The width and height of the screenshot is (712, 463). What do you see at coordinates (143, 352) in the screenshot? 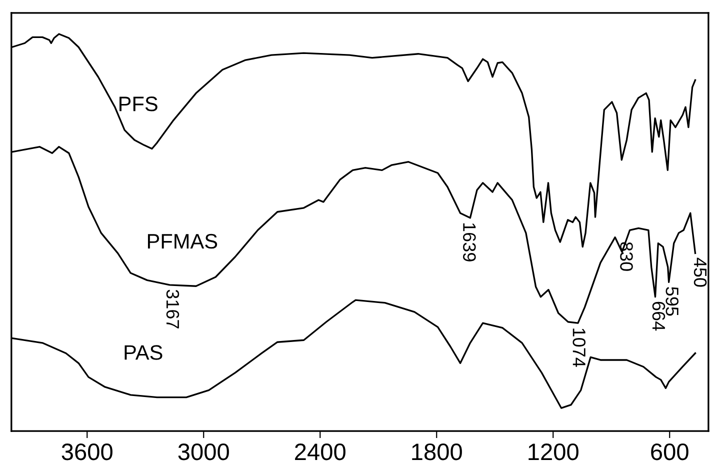
I see `series-label: PAS` at bounding box center [143, 352].